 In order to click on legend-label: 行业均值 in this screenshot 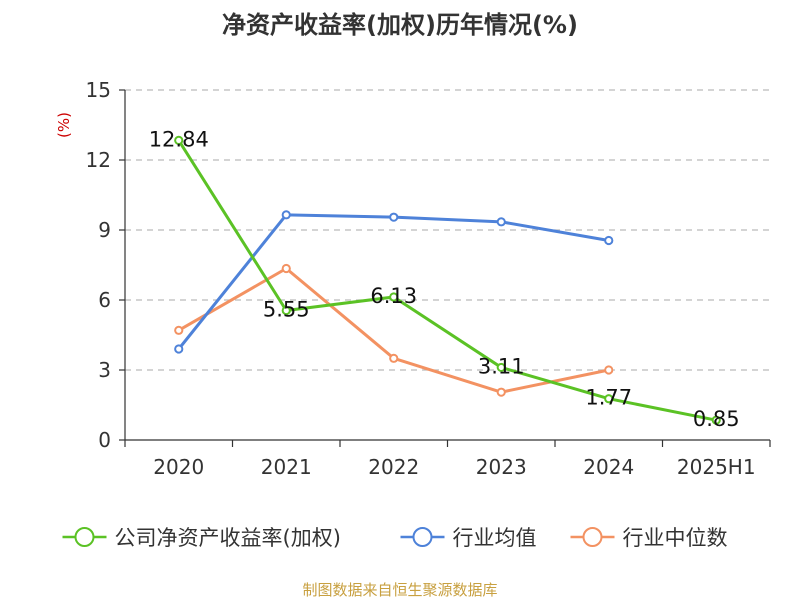, I will do `click(495, 538)`.